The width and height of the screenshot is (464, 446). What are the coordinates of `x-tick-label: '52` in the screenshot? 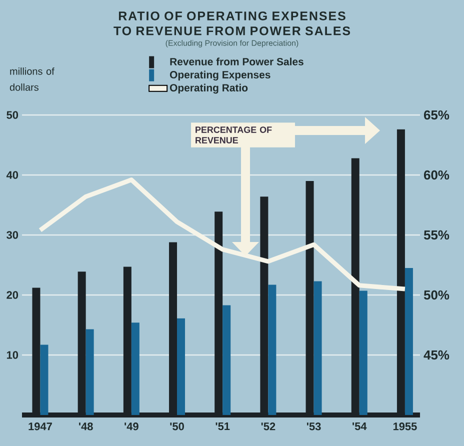 It's located at (268, 426).